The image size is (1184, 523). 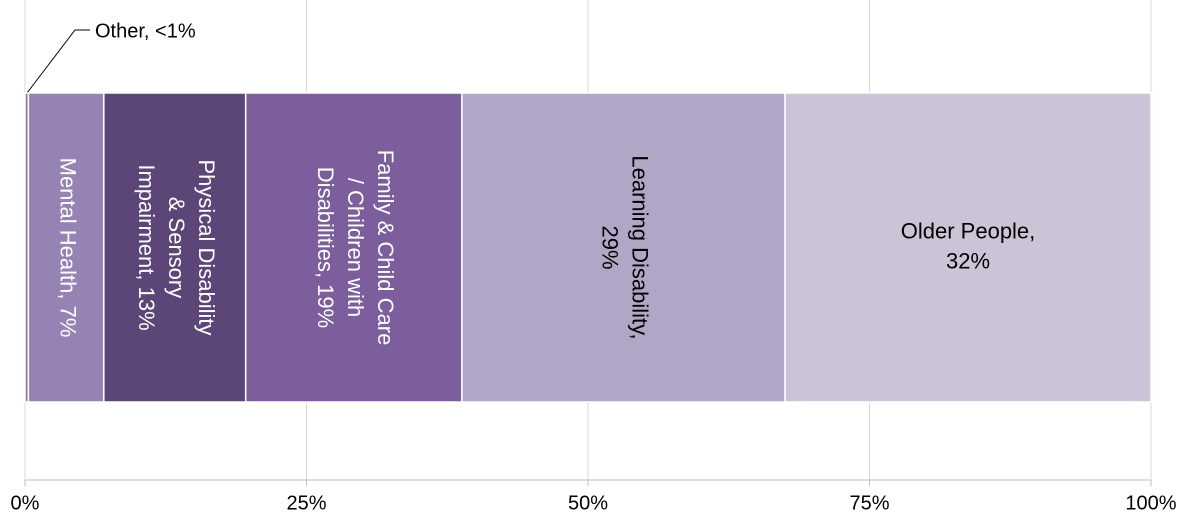 I want to click on x-tick-label: 100%, so click(x=1150, y=503).